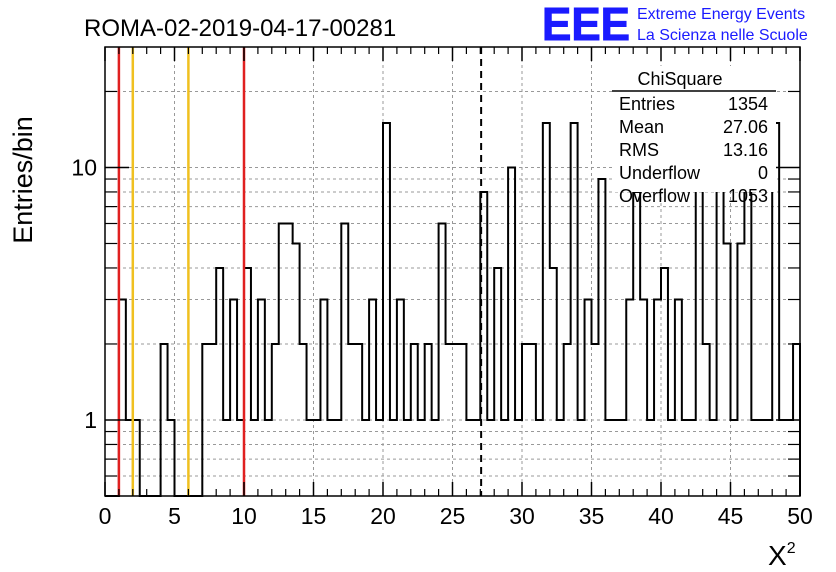  I want to click on stats-row-value: 1354, so click(748, 104).